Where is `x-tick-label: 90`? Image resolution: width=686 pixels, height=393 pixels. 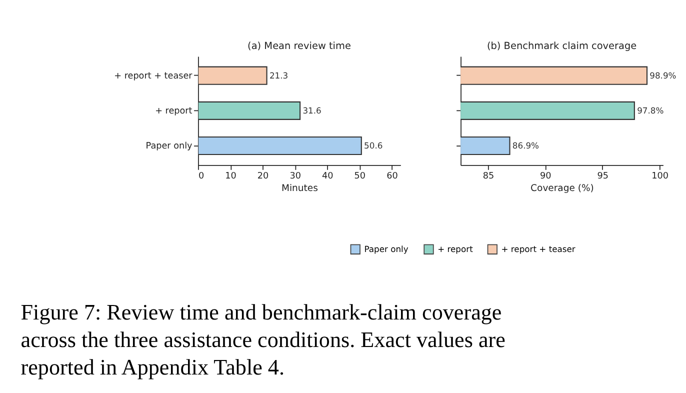 x-tick-label: 90 is located at coordinates (546, 177).